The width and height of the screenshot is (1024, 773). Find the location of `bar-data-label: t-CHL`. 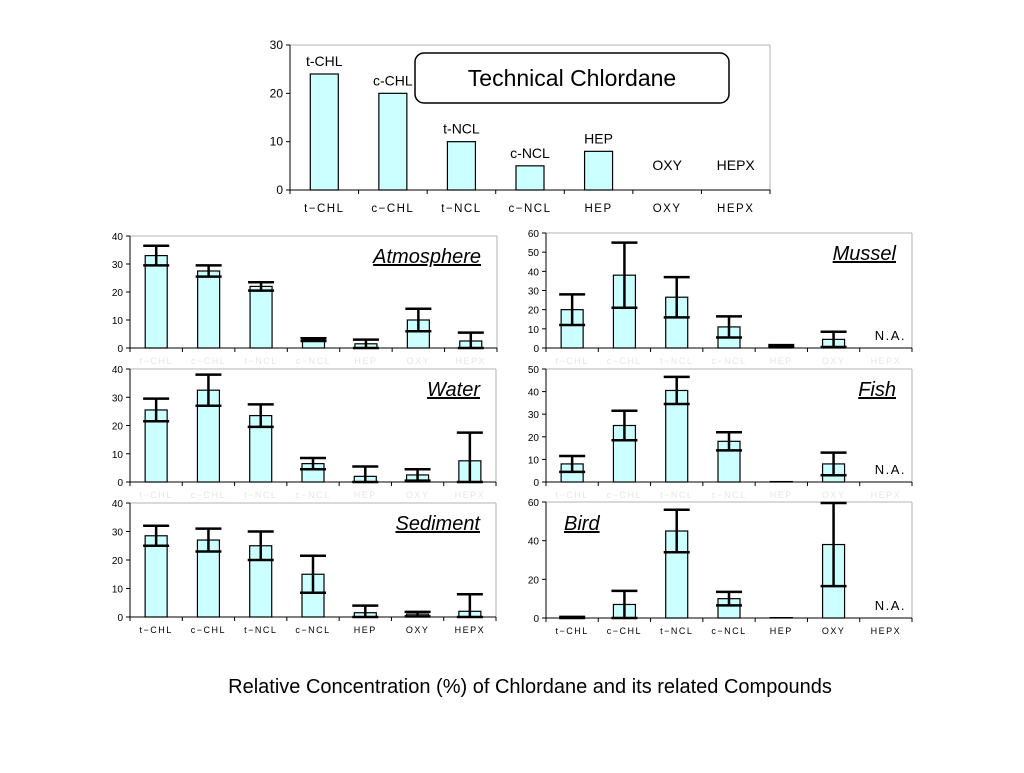

bar-data-label: t-CHL is located at coordinates (324, 61).